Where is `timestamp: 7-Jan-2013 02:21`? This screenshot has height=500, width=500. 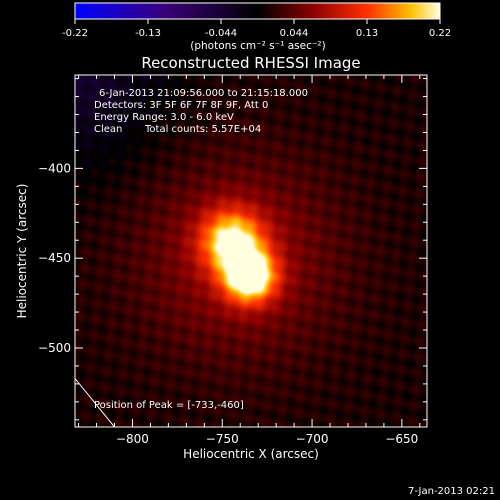 timestamp: 7-Jan-2013 02:21 is located at coordinates (451, 491).